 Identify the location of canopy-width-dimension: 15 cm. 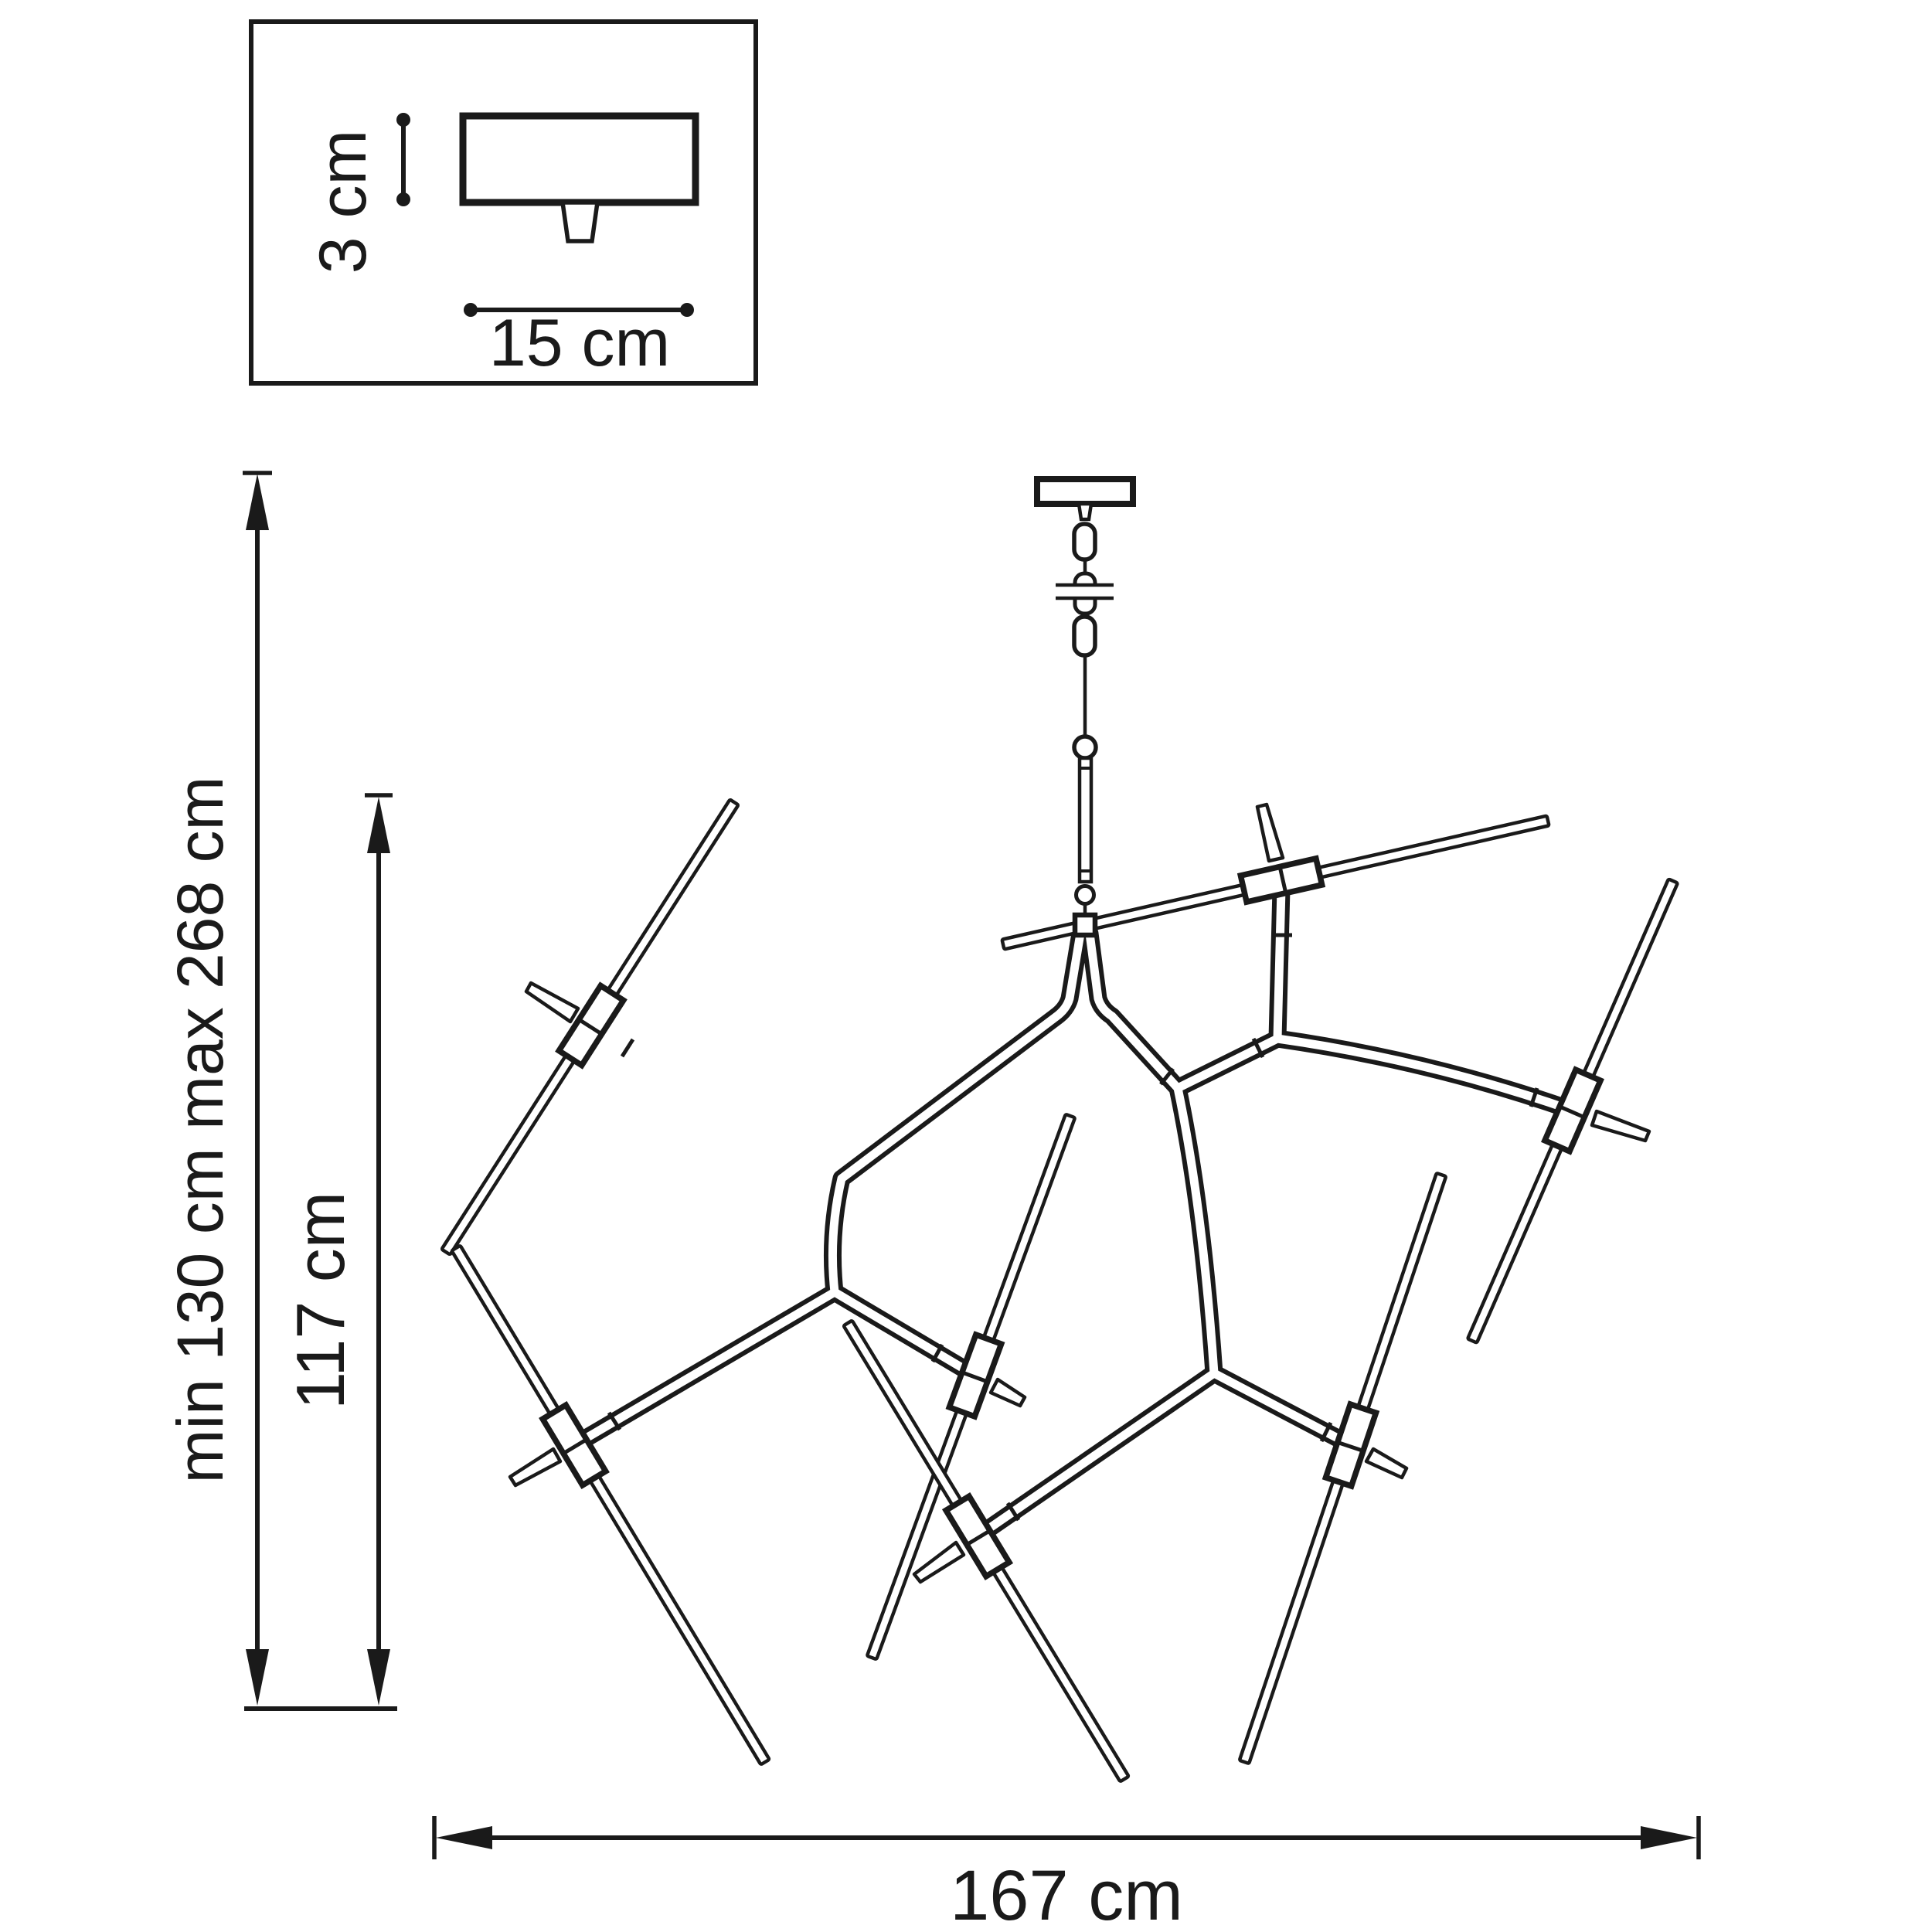
(579, 342).